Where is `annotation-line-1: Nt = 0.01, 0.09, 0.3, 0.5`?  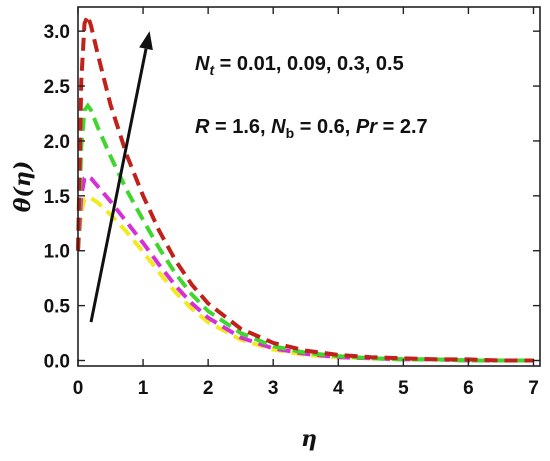
annotation-line-1: Nt = 0.01, 0.09, 0.3, 0.5 is located at coordinates (299, 65).